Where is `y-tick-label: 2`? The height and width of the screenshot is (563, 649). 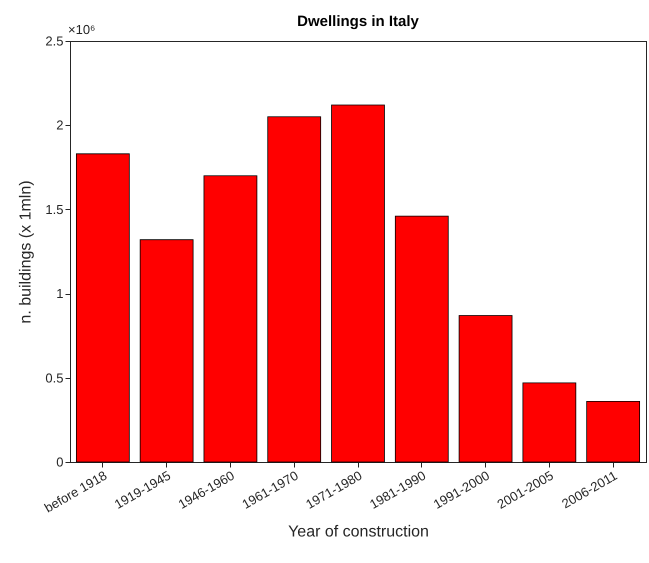 y-tick-label: 2 is located at coordinates (60, 125).